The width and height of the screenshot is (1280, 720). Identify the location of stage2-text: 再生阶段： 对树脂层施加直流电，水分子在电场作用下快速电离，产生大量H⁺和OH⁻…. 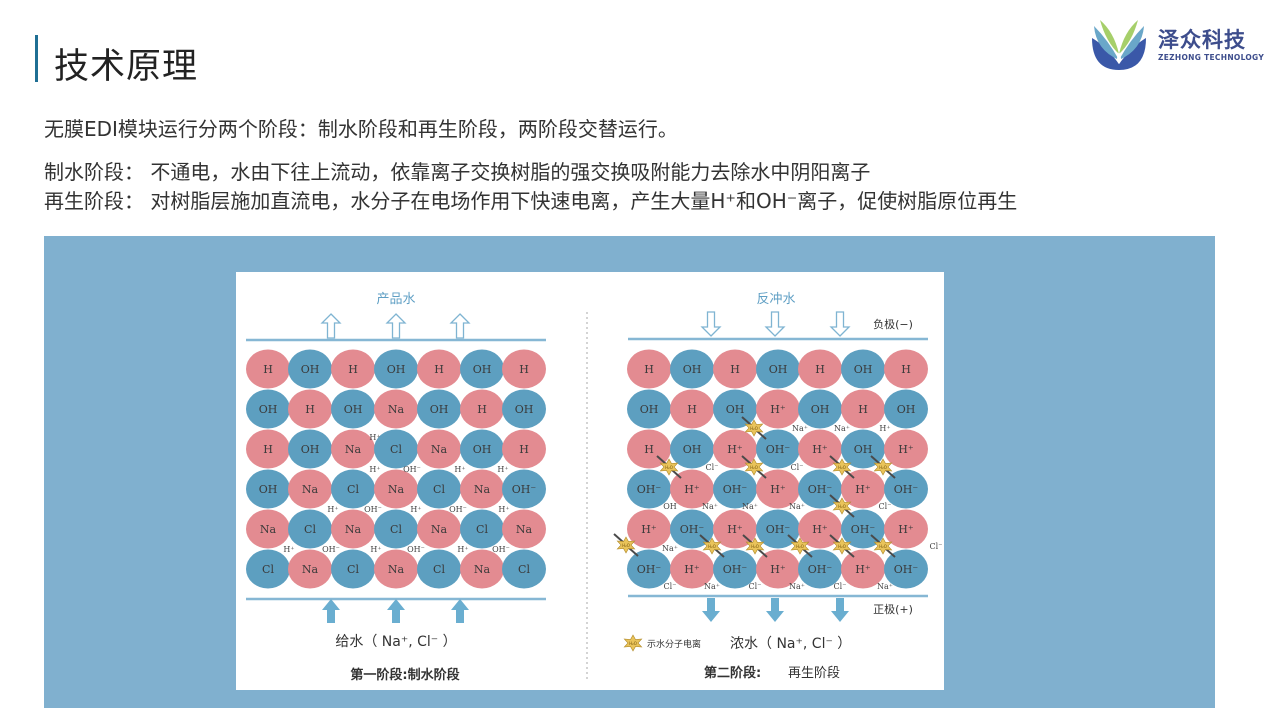
(531, 201).